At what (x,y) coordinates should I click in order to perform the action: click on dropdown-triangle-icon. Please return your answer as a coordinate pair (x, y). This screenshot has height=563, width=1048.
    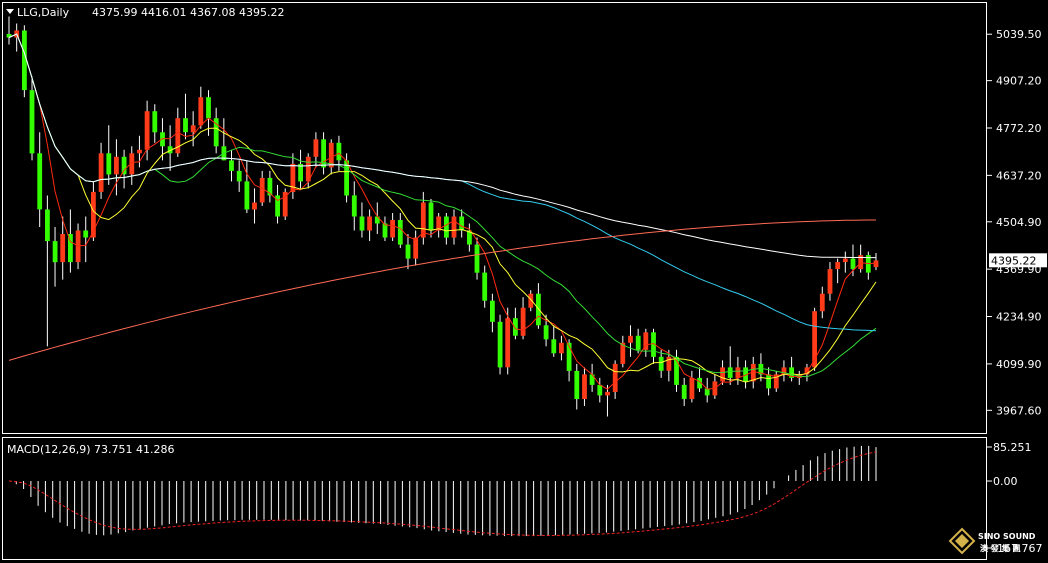
    Looking at the image, I should click on (10, 11).